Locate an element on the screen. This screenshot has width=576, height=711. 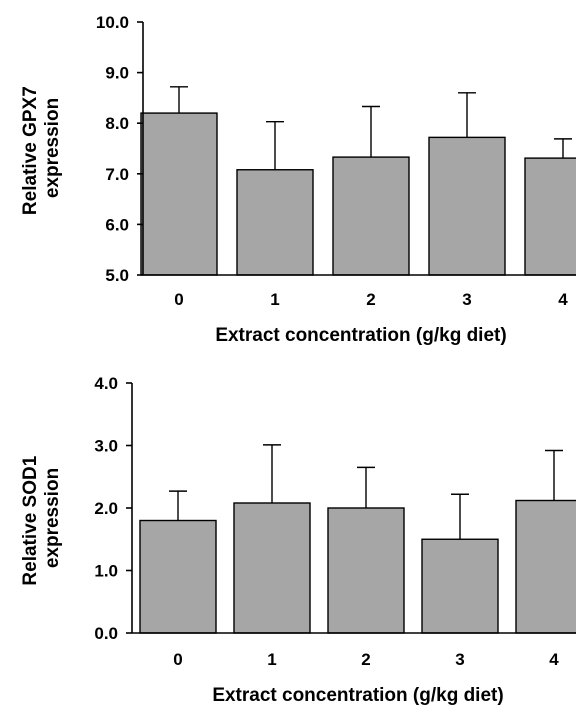
gpx7-x-tick-label: 2 is located at coordinates (370, 299).